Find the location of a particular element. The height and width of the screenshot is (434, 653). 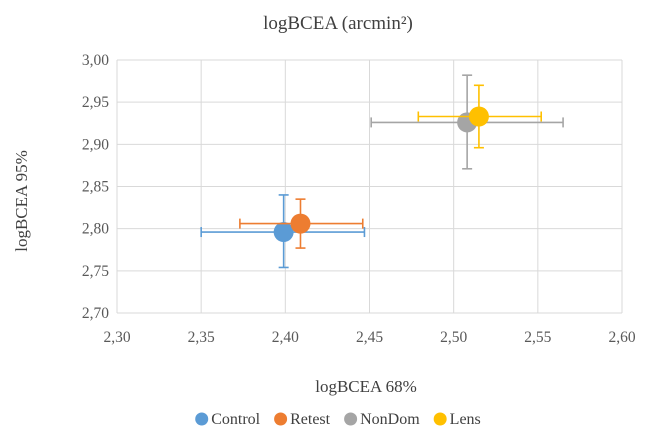

legend-item-nondom: NonDom is located at coordinates (382, 419).